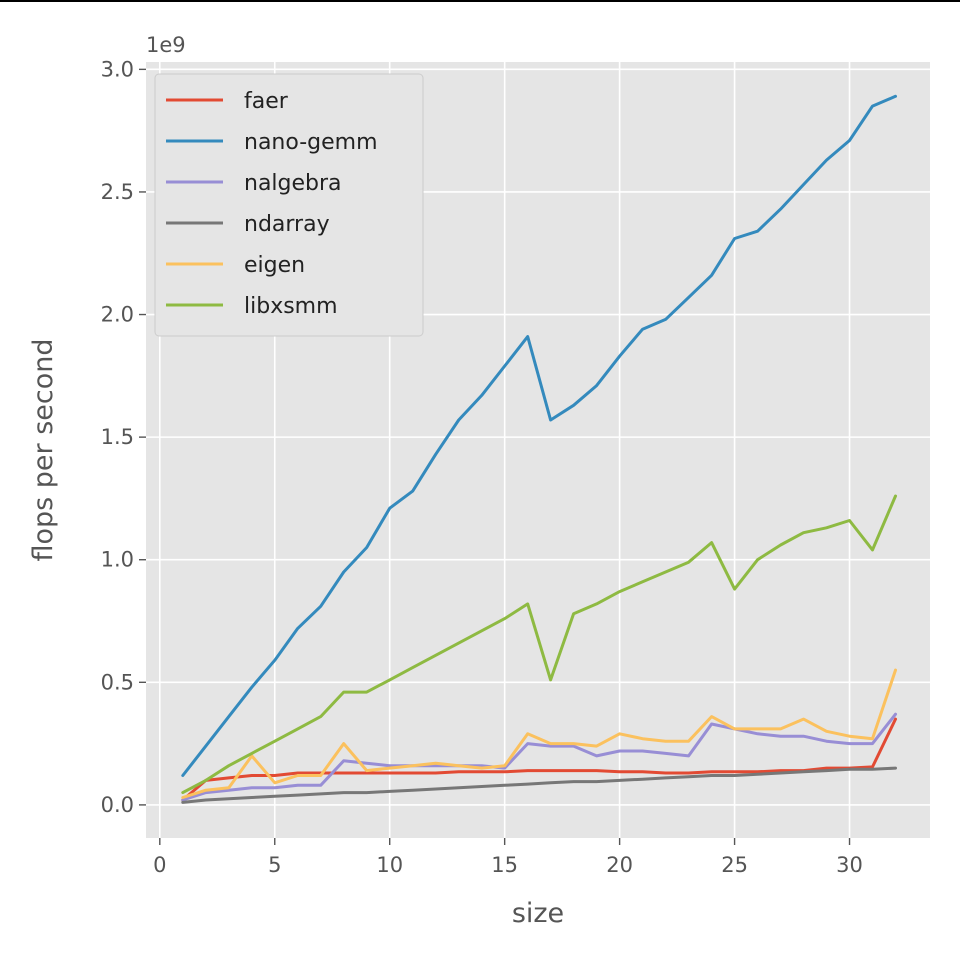  Describe the element at coordinates (117, 805) in the screenshot. I see `y-tick-label: 0.0` at that location.